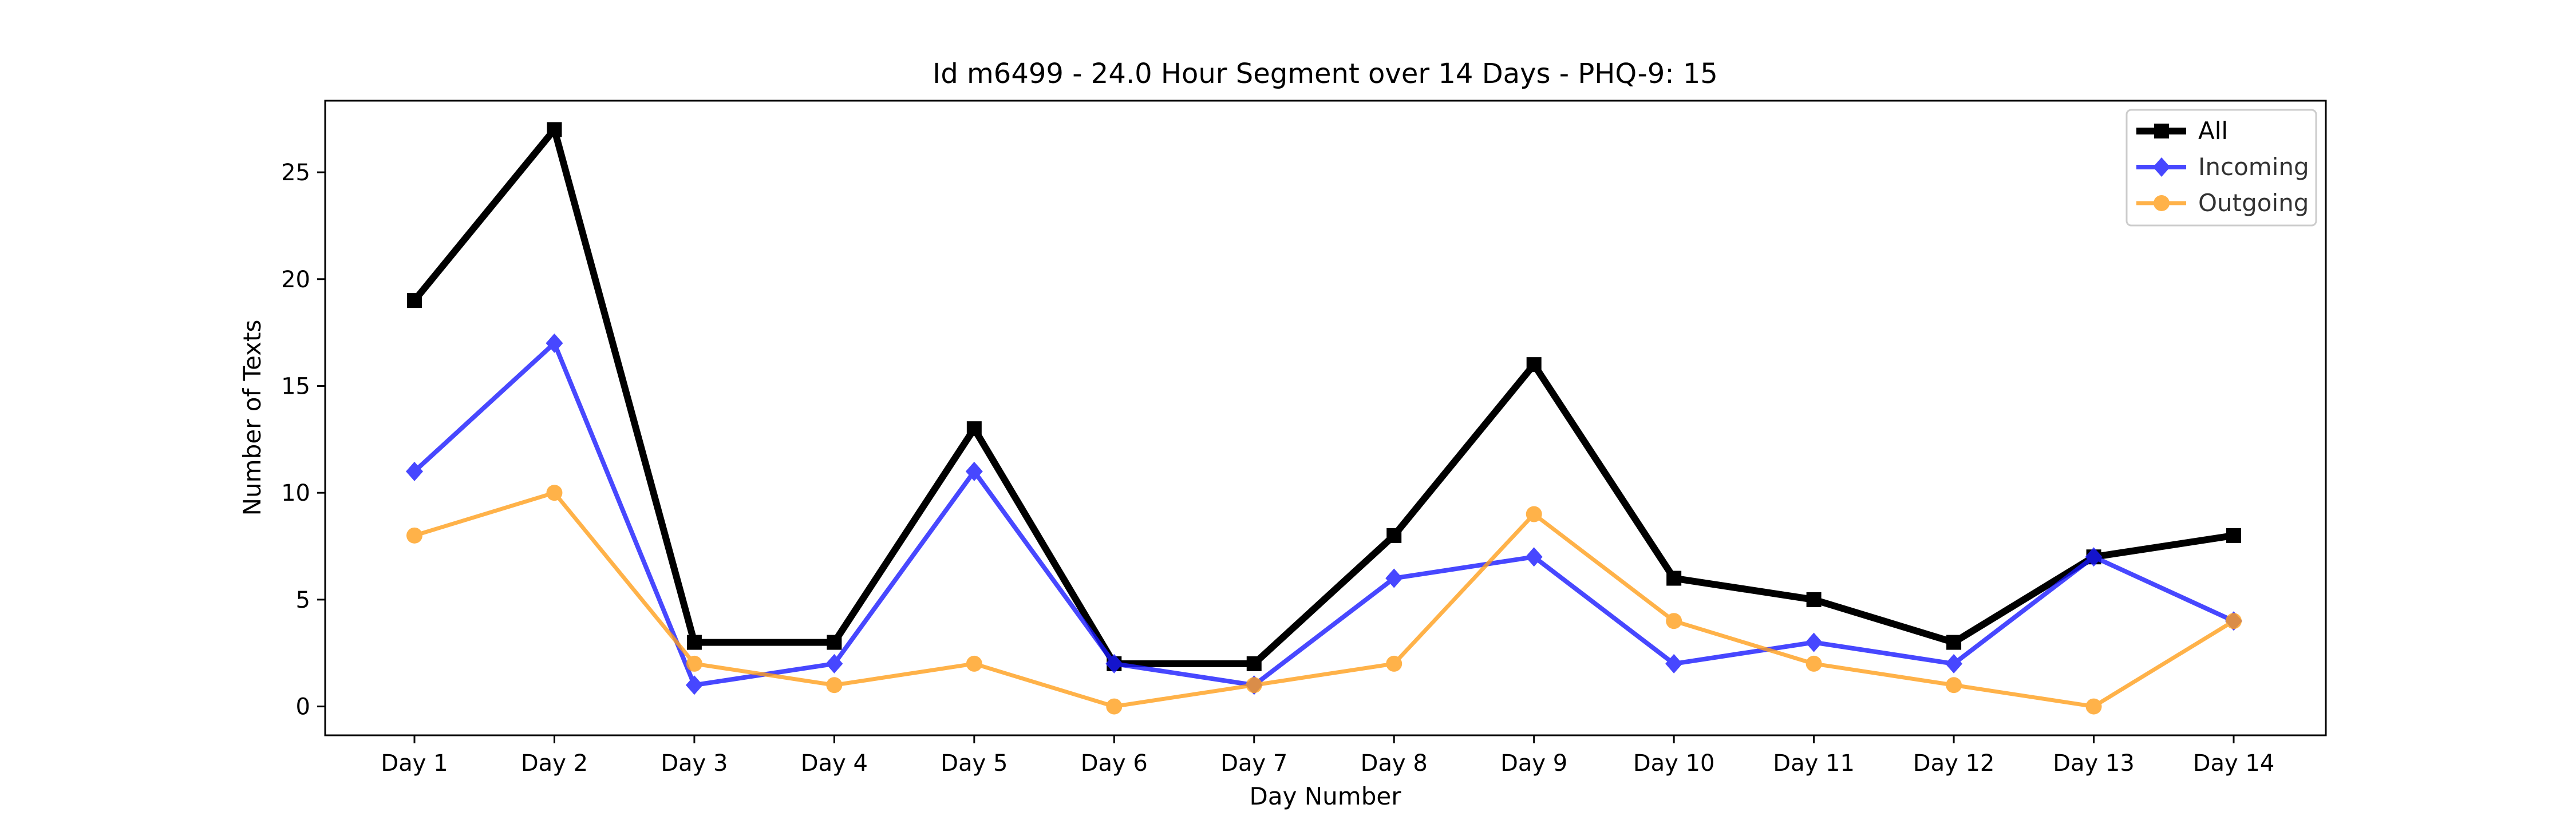 The width and height of the screenshot is (2576, 824). What do you see at coordinates (1114, 763) in the screenshot?
I see `x-tick-label: Day 6` at bounding box center [1114, 763].